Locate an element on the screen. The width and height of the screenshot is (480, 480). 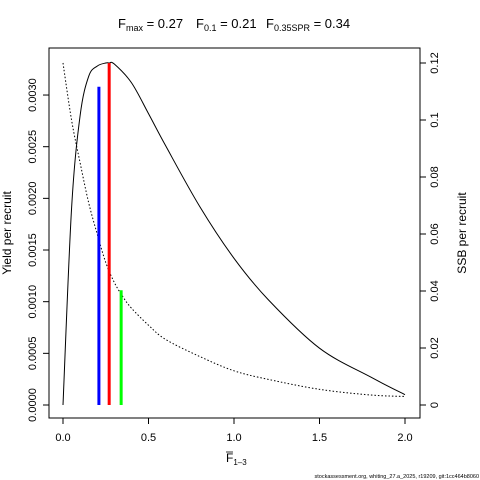
y-left-tick-label: 0.0030 is located at coordinates (33, 95).